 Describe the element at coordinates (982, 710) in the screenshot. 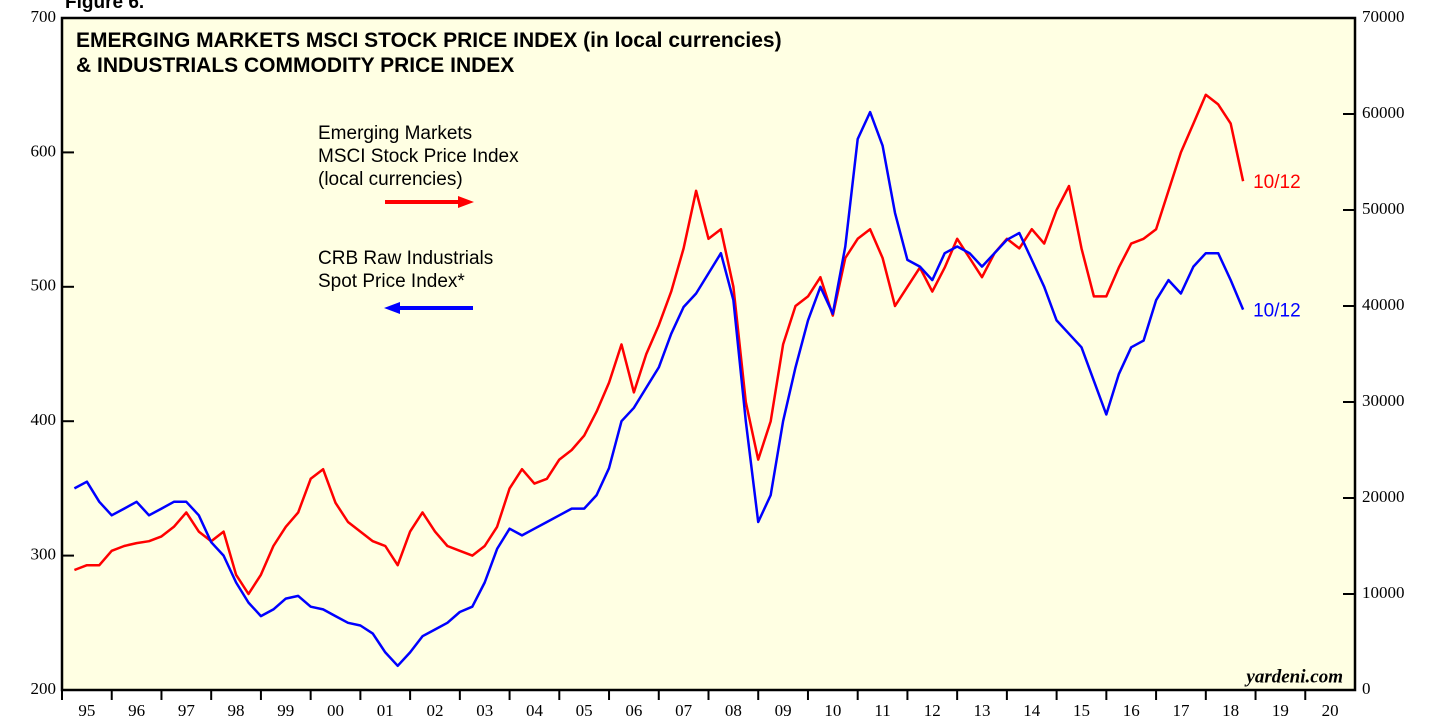

I see `x-tick-label: 13` at that location.